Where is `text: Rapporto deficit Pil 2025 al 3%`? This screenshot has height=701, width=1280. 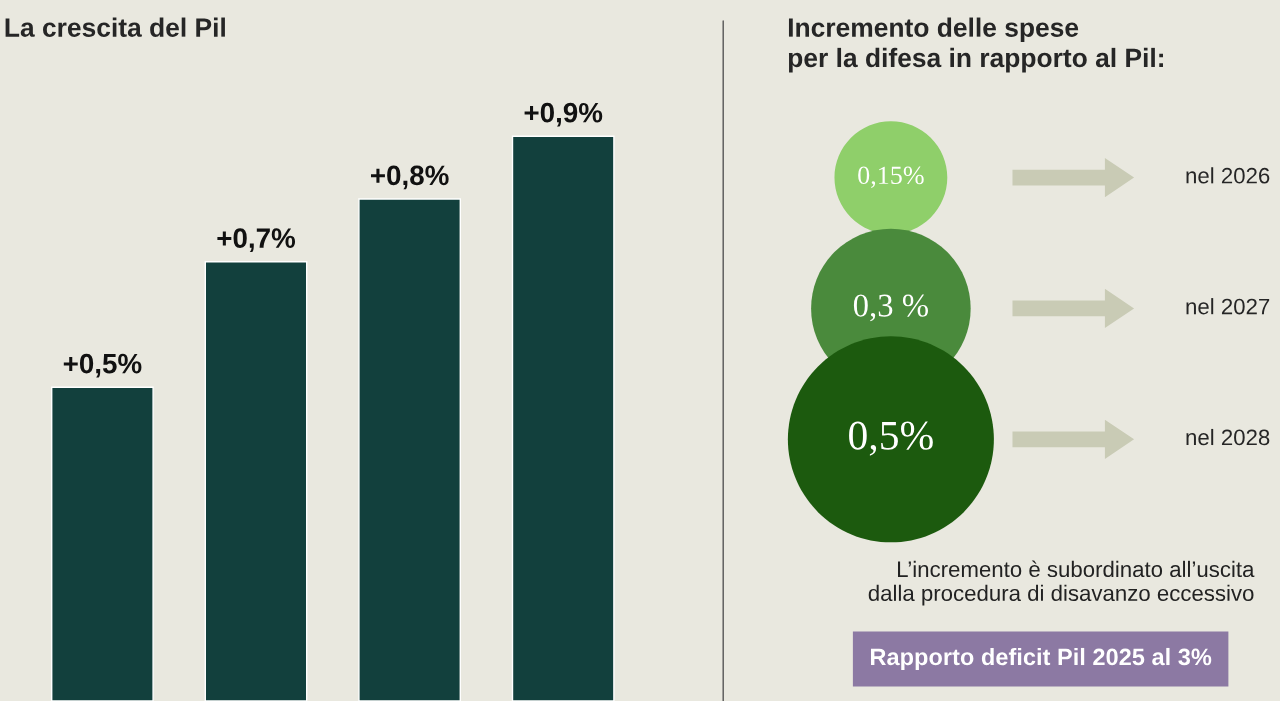
text: Rapporto deficit Pil 2025 al 3% is located at coordinates (1041, 658).